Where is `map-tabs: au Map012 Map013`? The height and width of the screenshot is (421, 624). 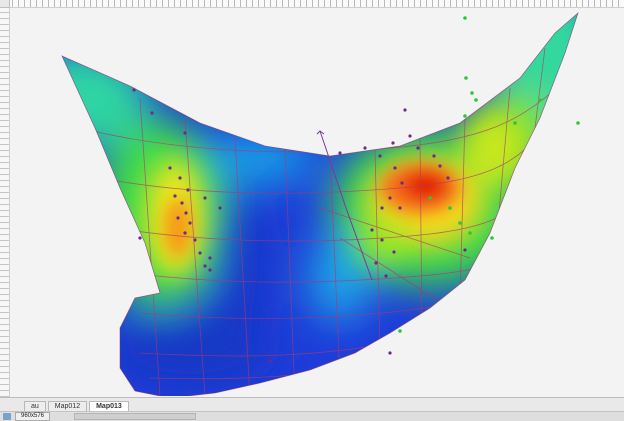 map-tabs: au Map012 Map013 is located at coordinates (312, 404).